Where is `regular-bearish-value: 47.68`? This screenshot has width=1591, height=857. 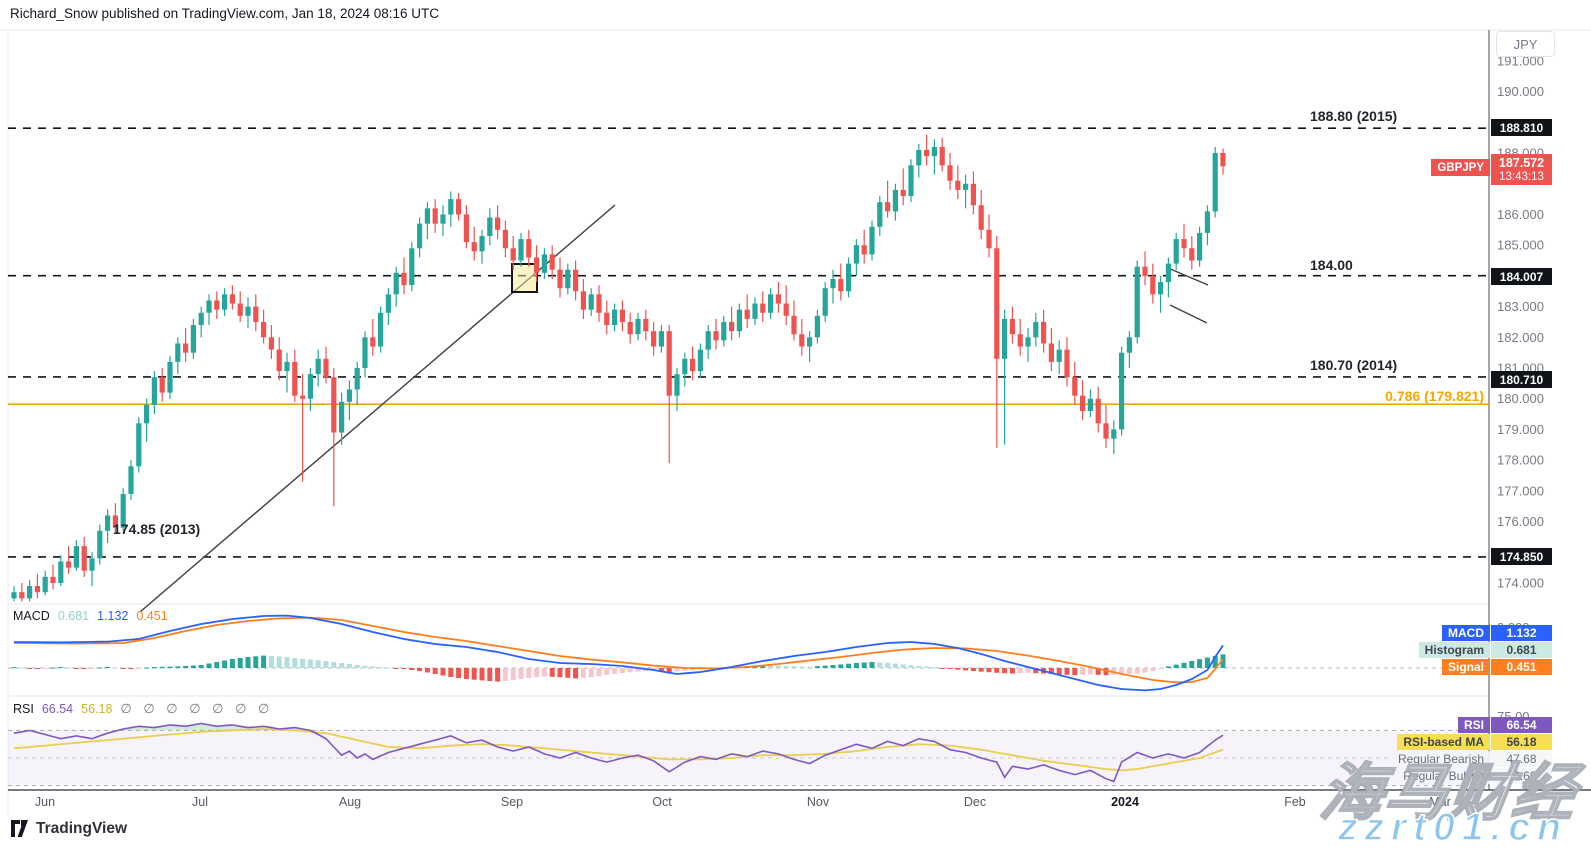 regular-bearish-value: 47.68 is located at coordinates (1521, 759).